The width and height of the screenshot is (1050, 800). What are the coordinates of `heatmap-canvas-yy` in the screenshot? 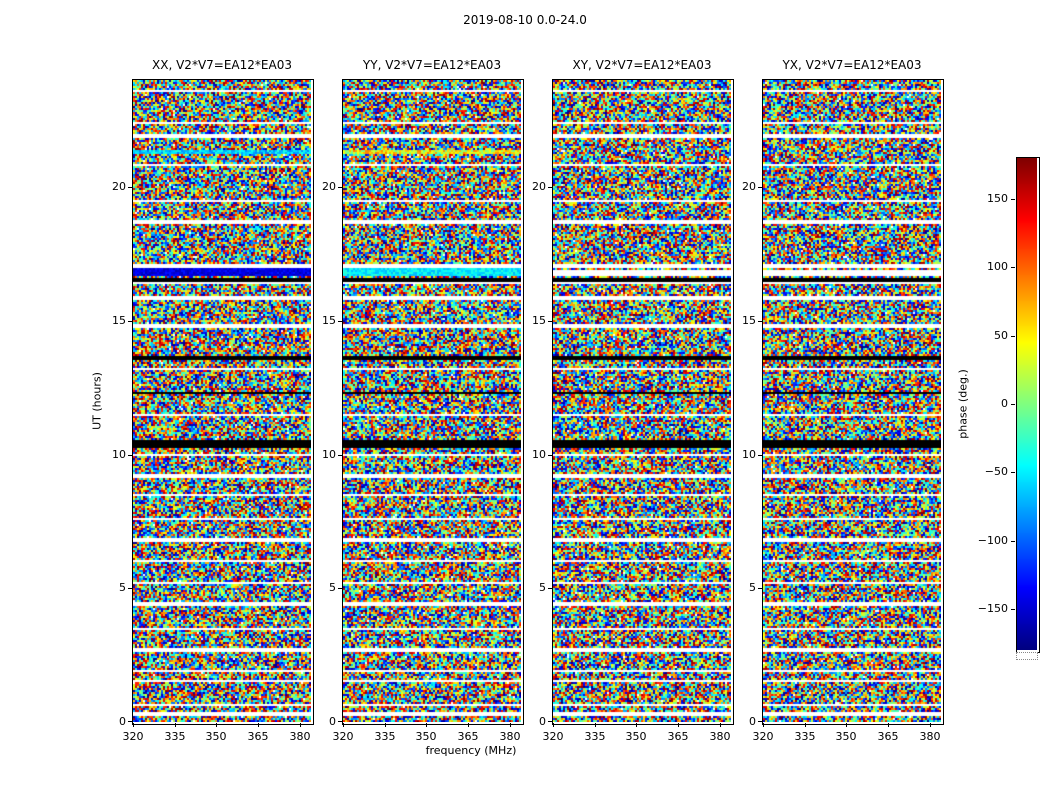 It's located at (432, 401).